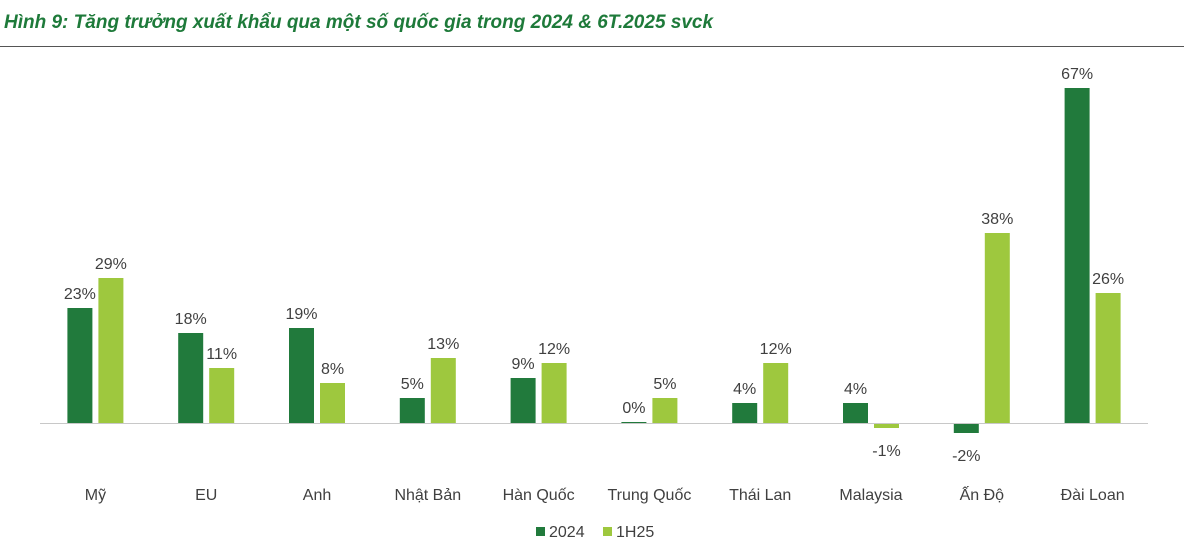 This screenshot has height=556, width=1200. What do you see at coordinates (886, 451) in the screenshot?
I see `value-label-1H25-7: -1%` at bounding box center [886, 451].